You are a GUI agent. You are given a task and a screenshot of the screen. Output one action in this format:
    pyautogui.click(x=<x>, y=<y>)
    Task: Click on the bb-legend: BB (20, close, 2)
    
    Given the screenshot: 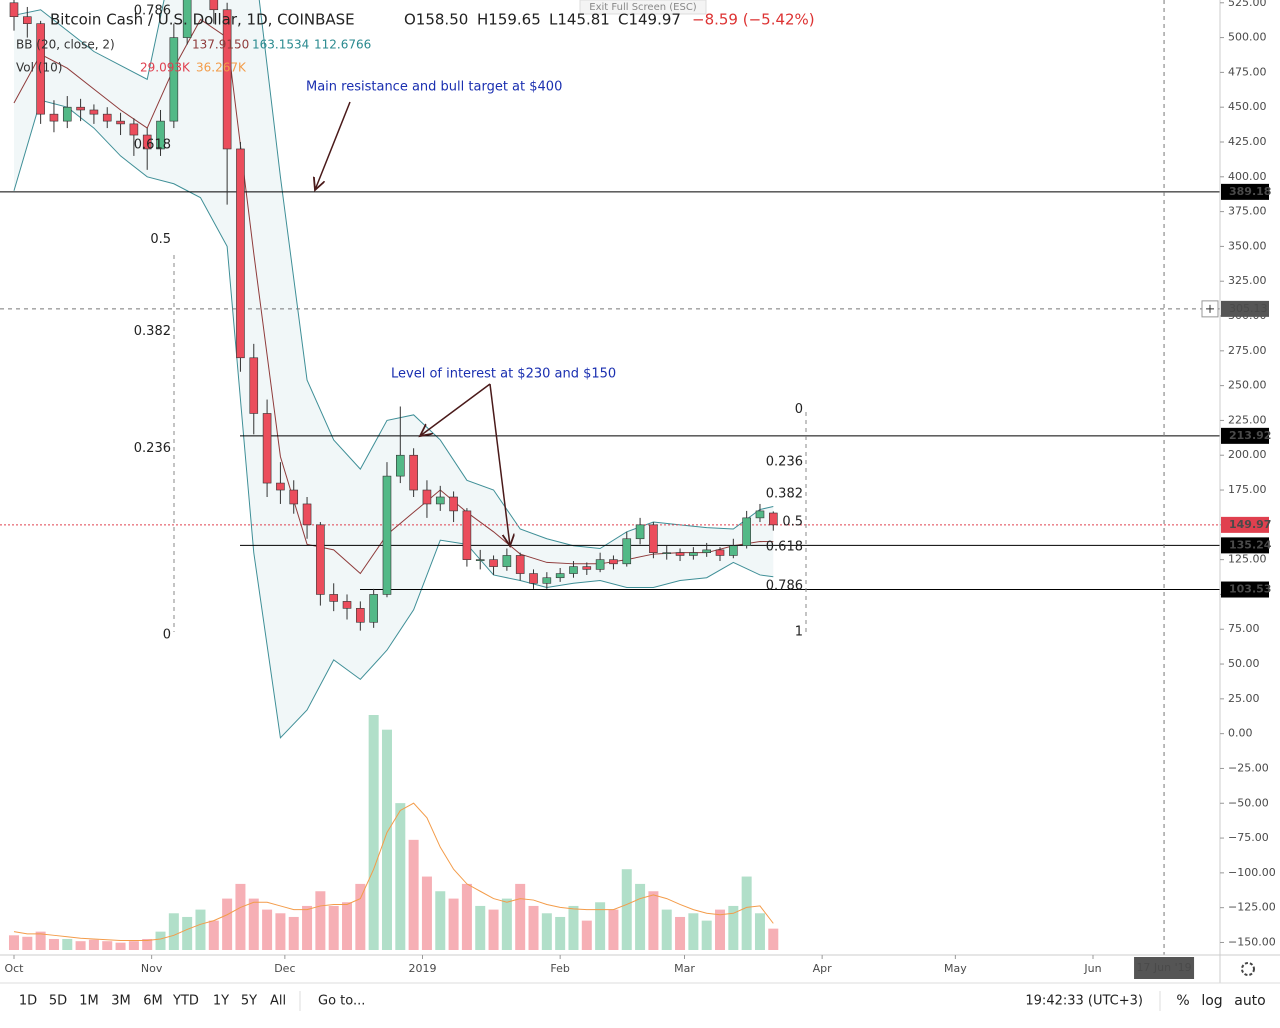 What is the action you would take?
    pyautogui.click(x=65, y=45)
    